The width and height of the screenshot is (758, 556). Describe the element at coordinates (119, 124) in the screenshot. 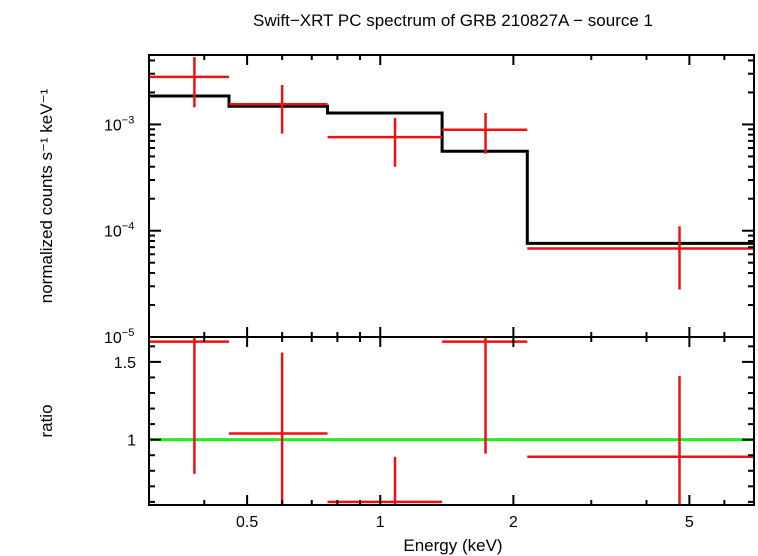

I see `spectrum-y-tick-label-0: 10⁻³` at that location.